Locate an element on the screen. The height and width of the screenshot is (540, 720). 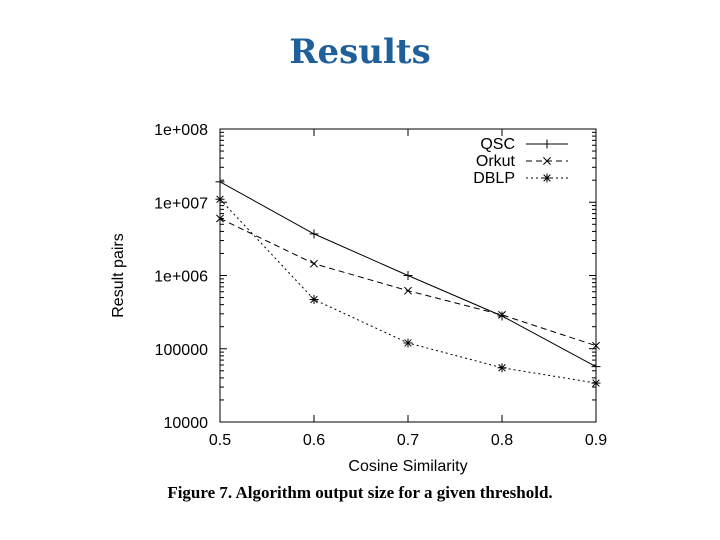
y-tick-label: 1e+008 is located at coordinates (181, 130).